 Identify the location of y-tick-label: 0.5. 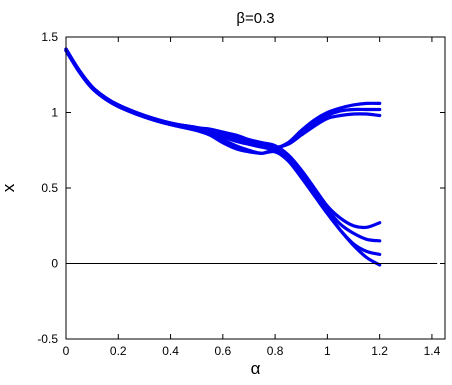
(49, 188).